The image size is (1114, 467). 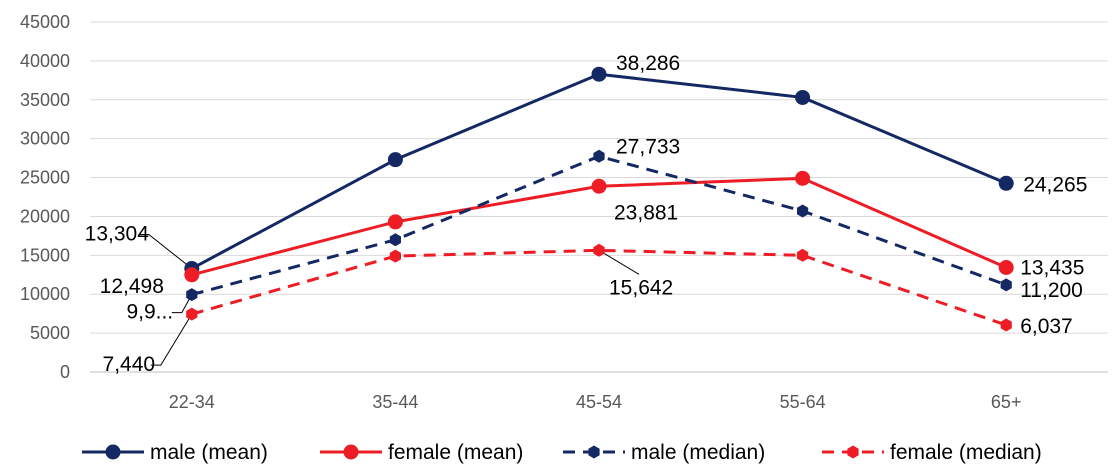 What do you see at coordinates (129, 364) in the screenshot?
I see `data-label: 7,440` at bounding box center [129, 364].